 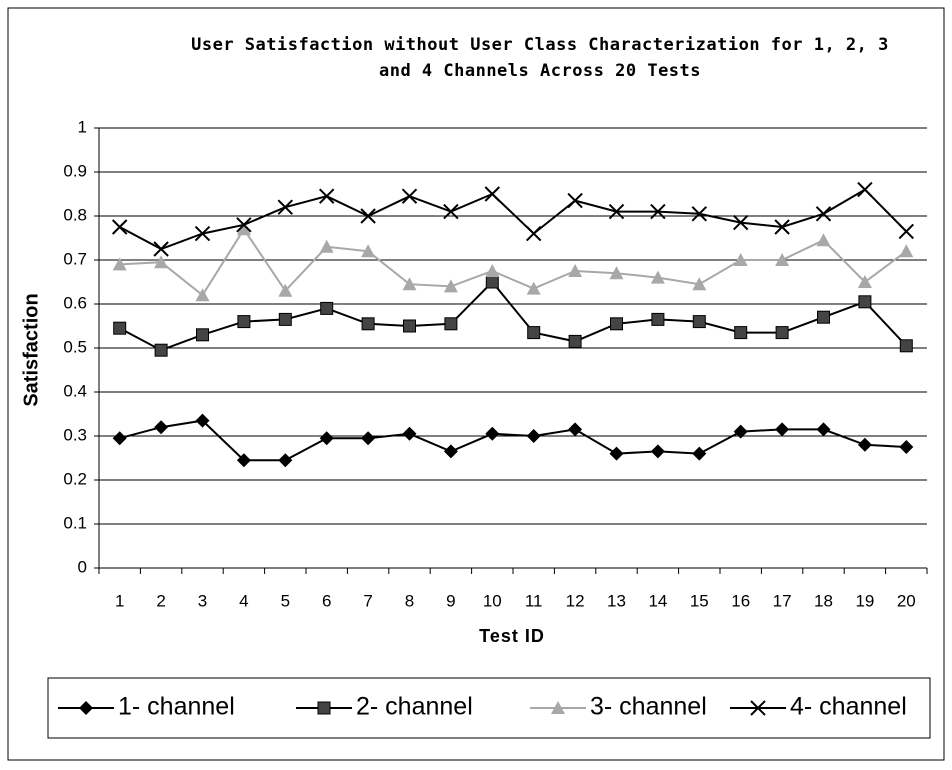 I want to click on x-tick-label: 12, so click(x=575, y=600).